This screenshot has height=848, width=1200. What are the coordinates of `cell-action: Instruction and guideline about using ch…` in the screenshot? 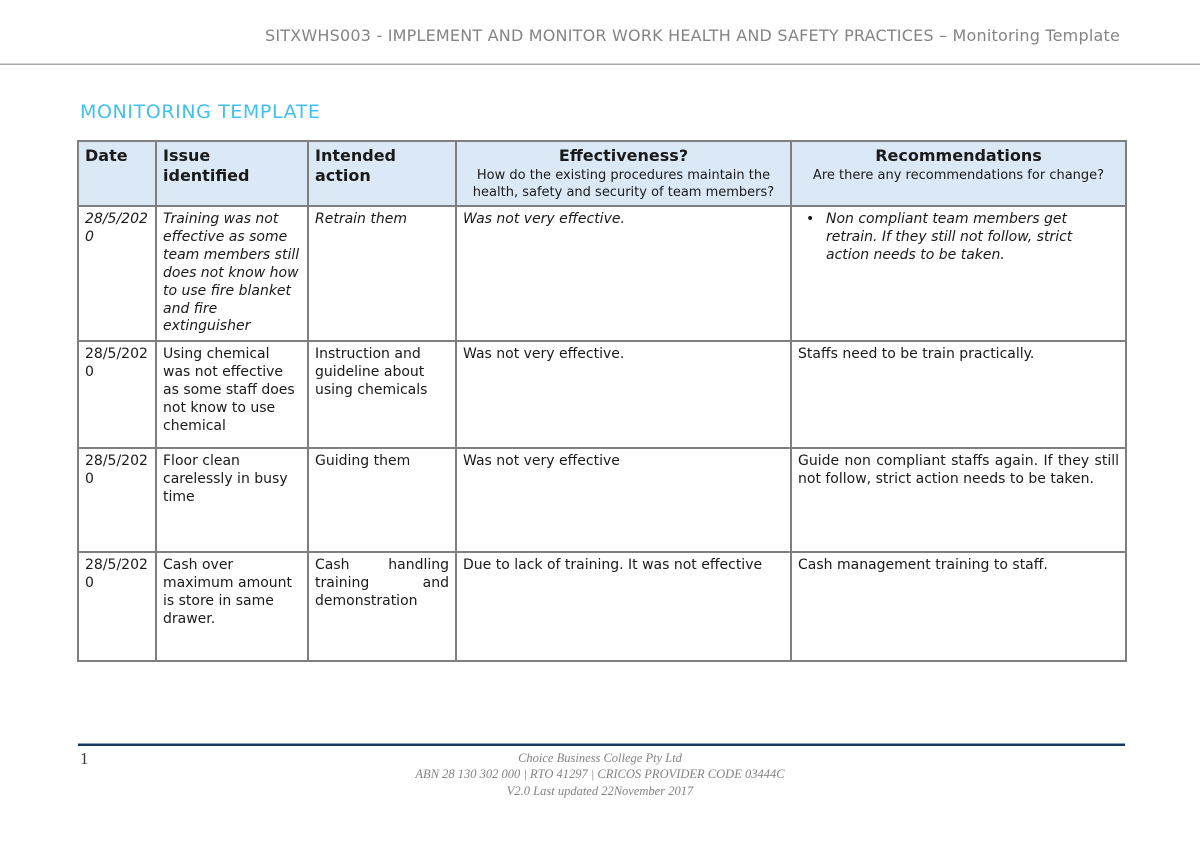 It's located at (382, 395).